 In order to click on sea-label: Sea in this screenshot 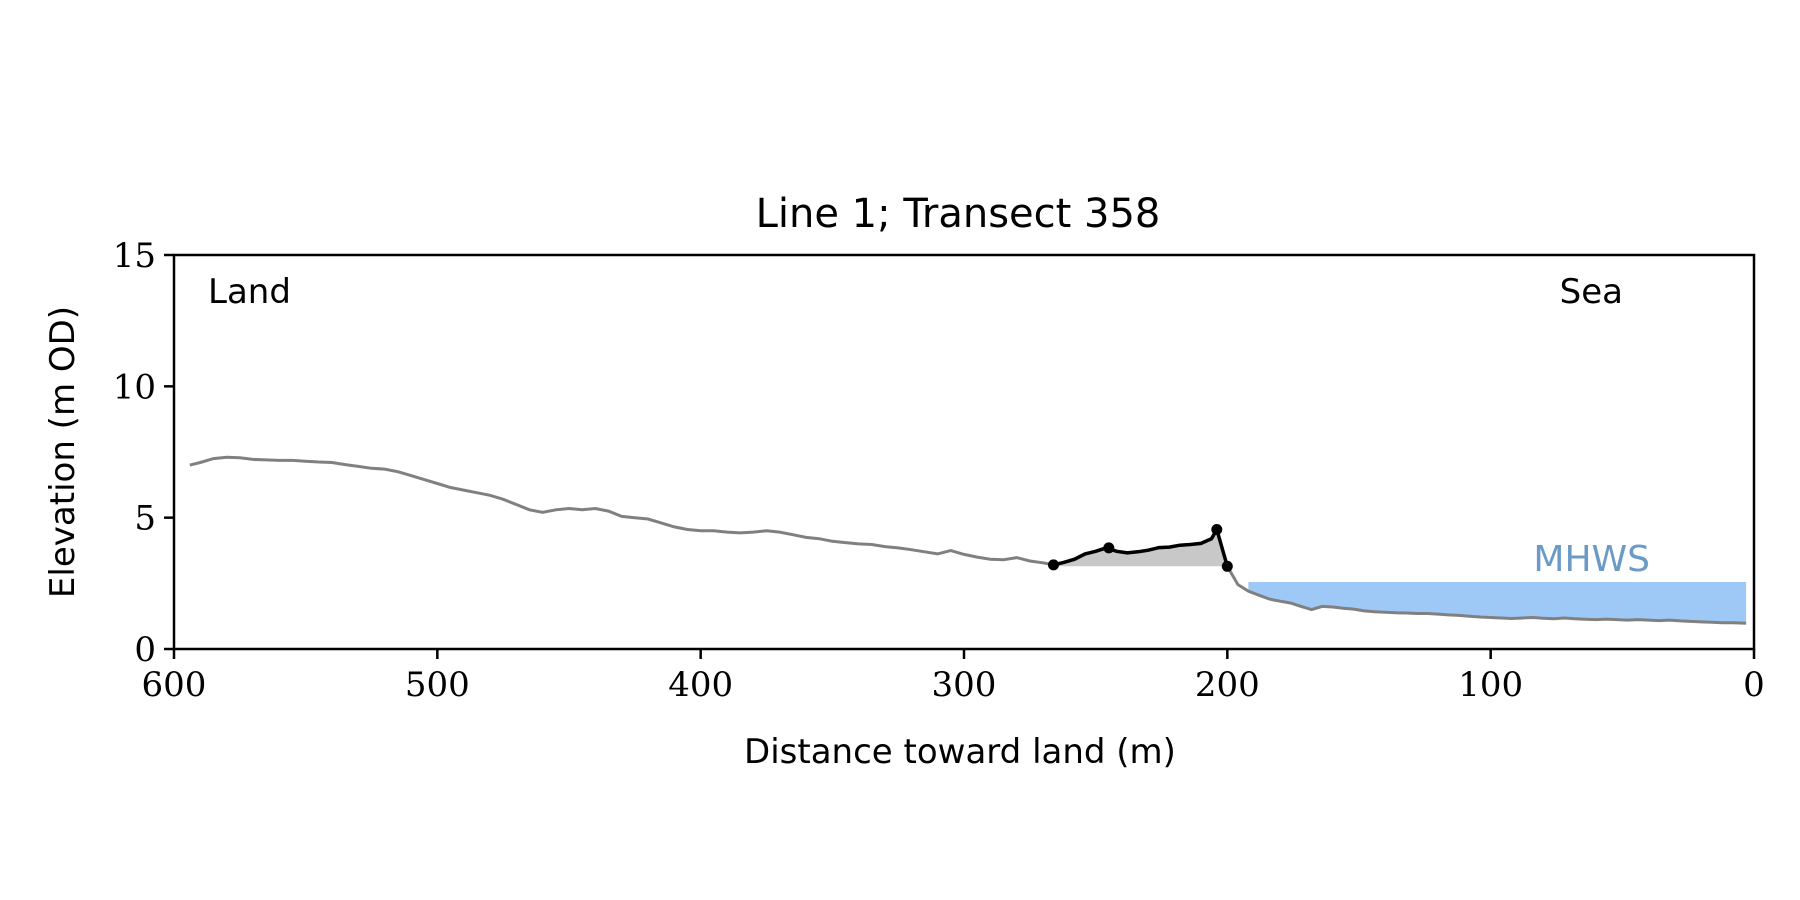, I will do `click(1591, 292)`.